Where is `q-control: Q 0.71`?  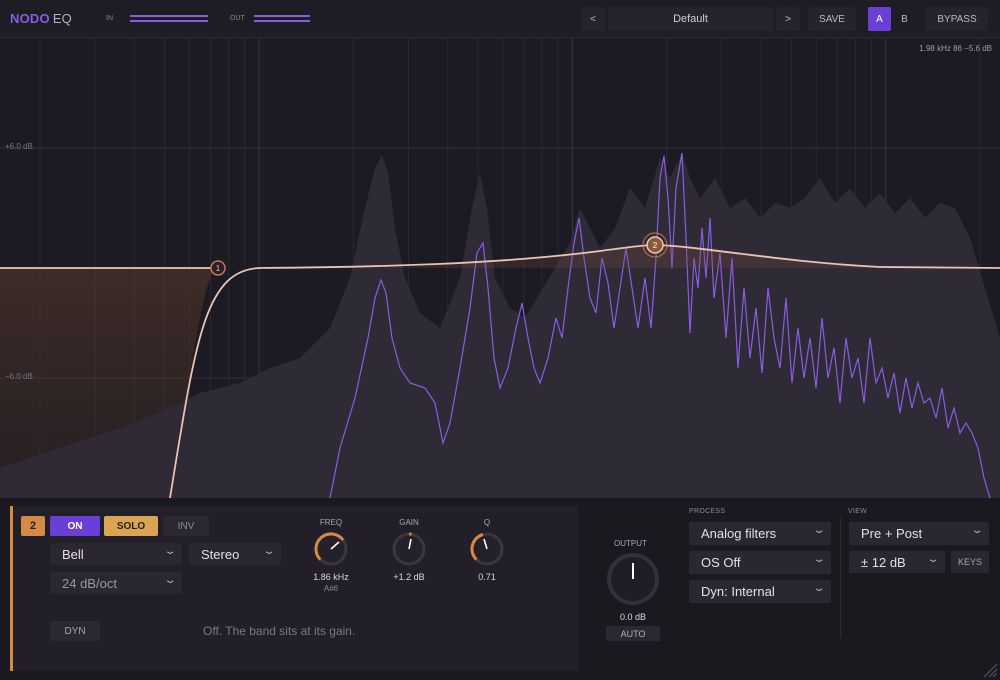 q-control: Q 0.71 is located at coordinates (487, 550).